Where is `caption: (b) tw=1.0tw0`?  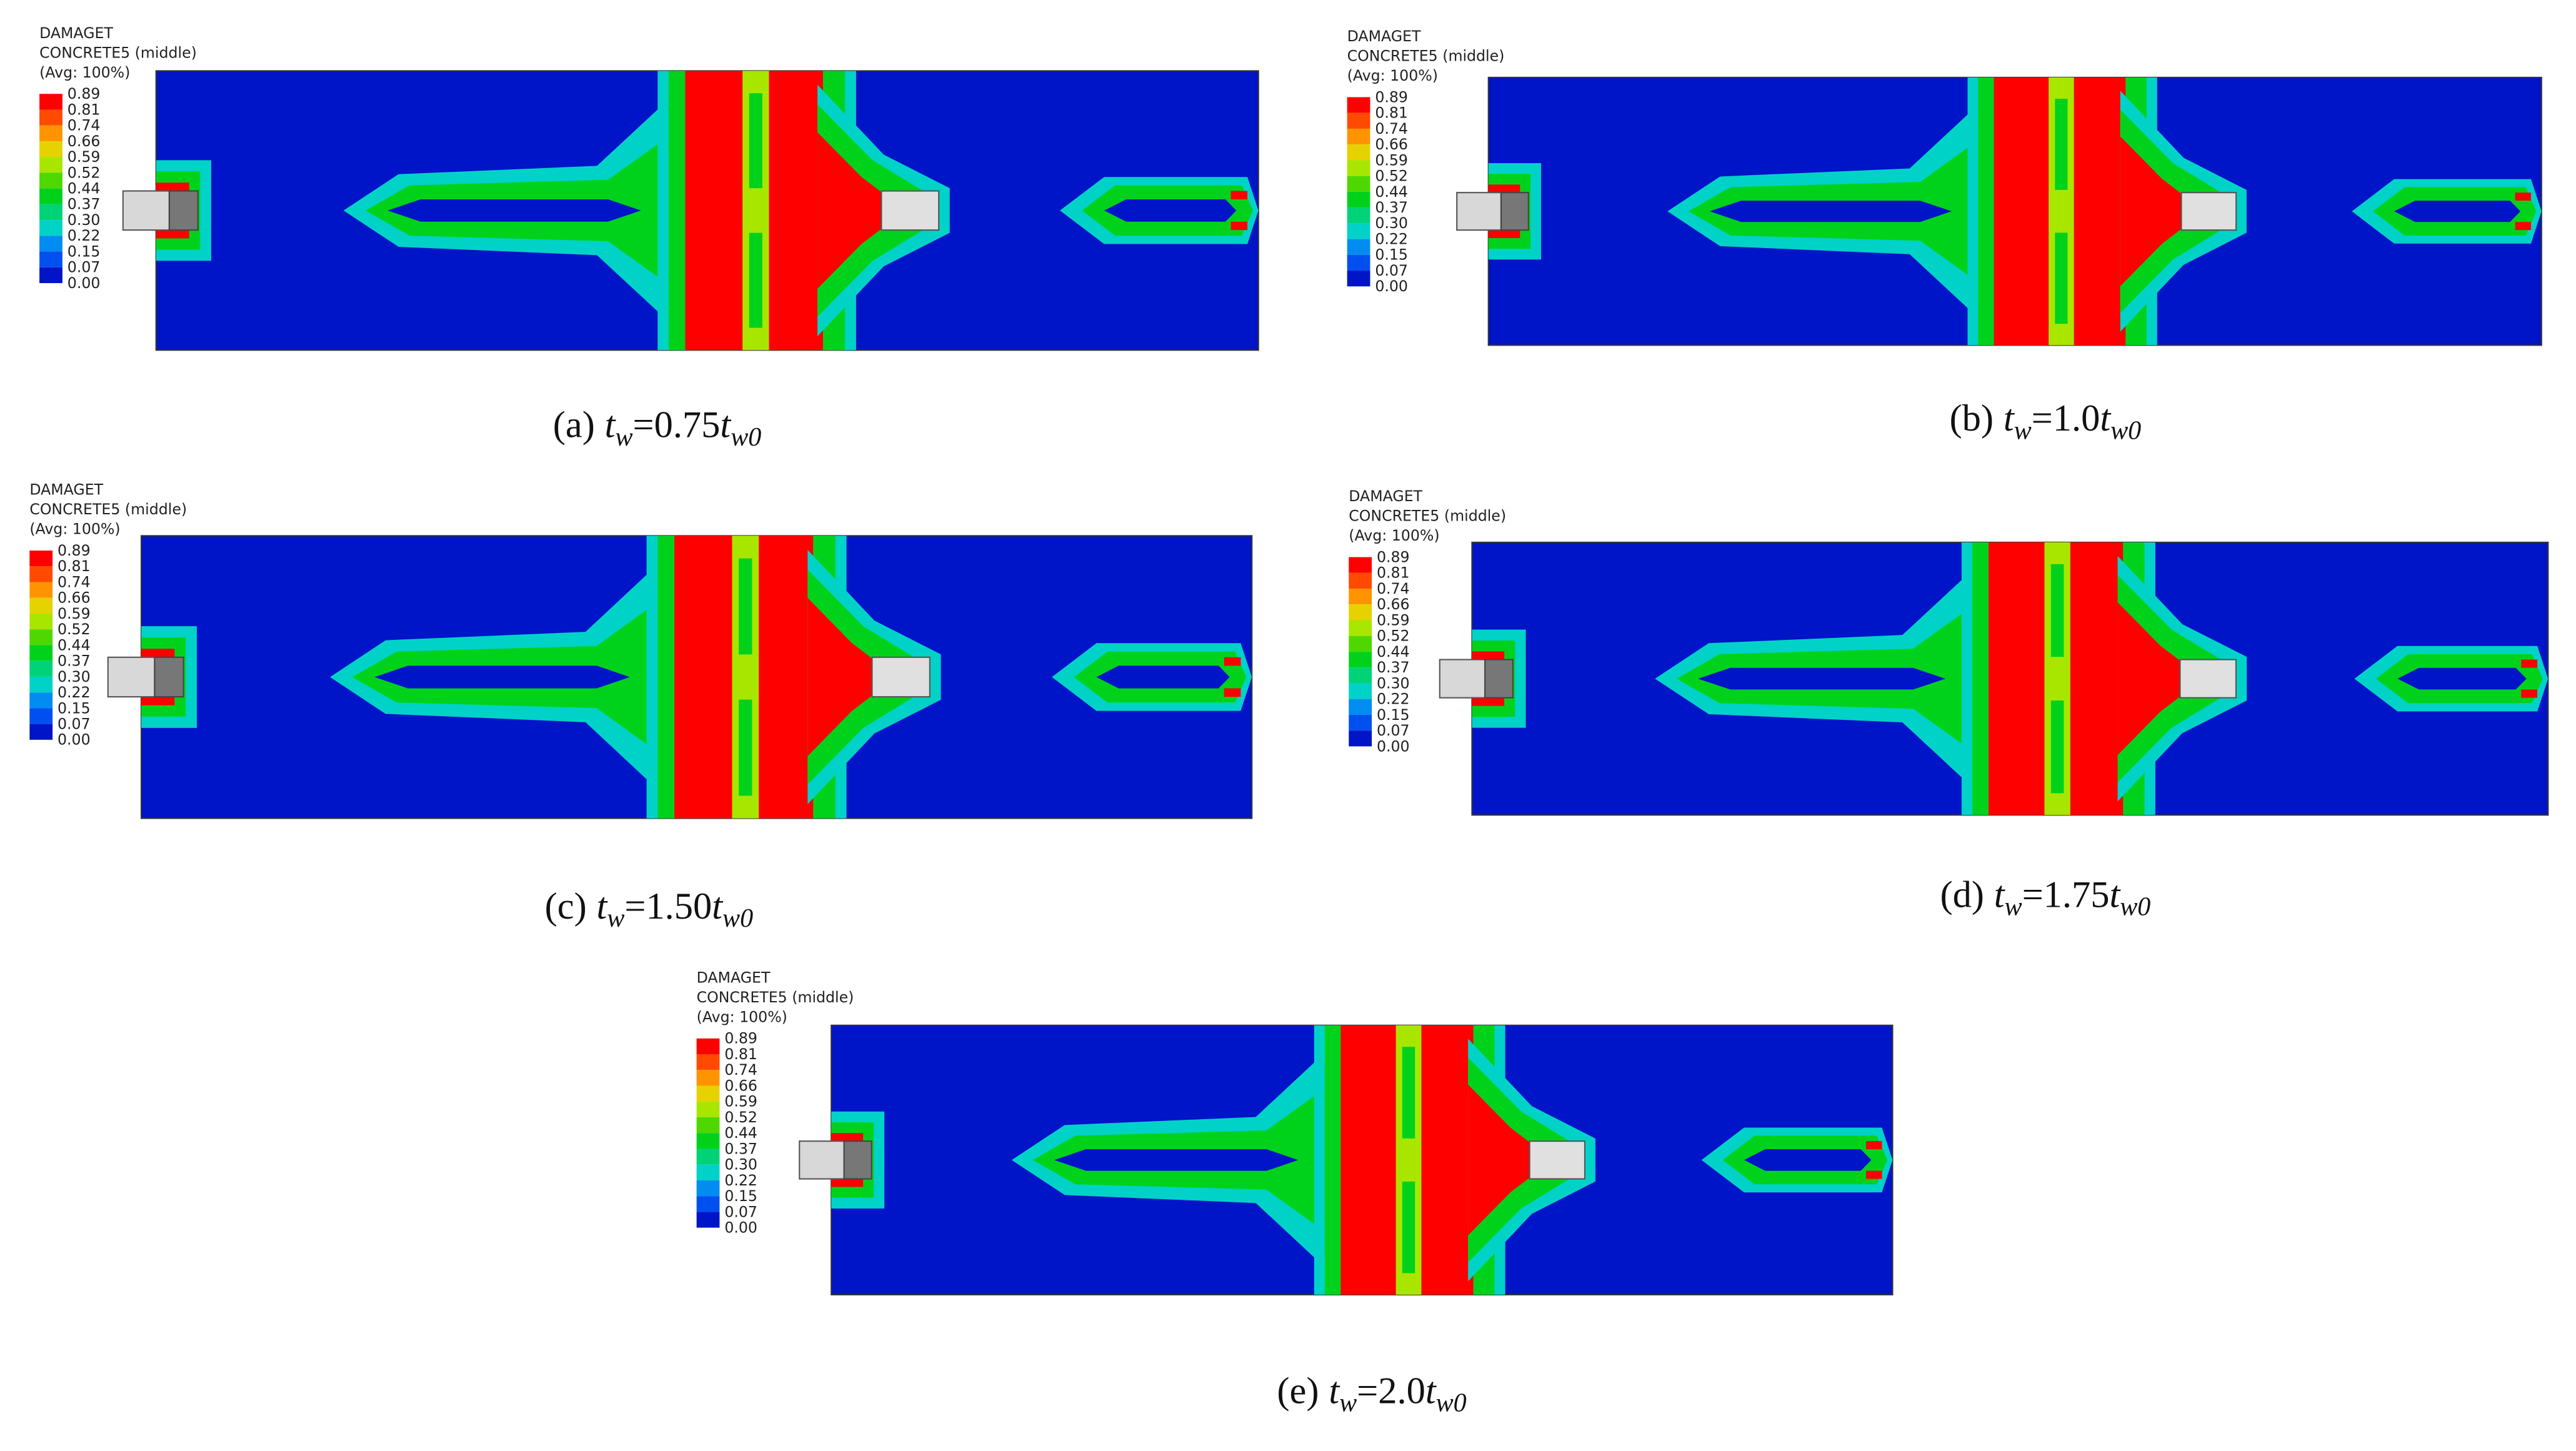
caption: (b) tw=1.0tw0 is located at coordinates (2046, 421).